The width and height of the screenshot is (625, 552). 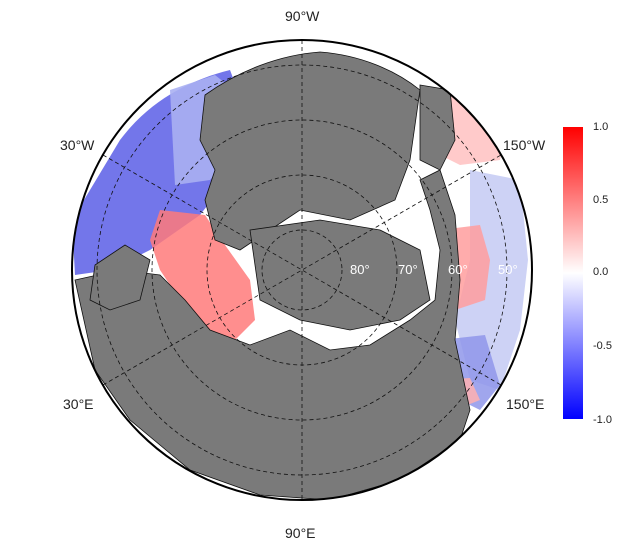 I want to click on lon-label-30w: 30°W, so click(x=77, y=145).